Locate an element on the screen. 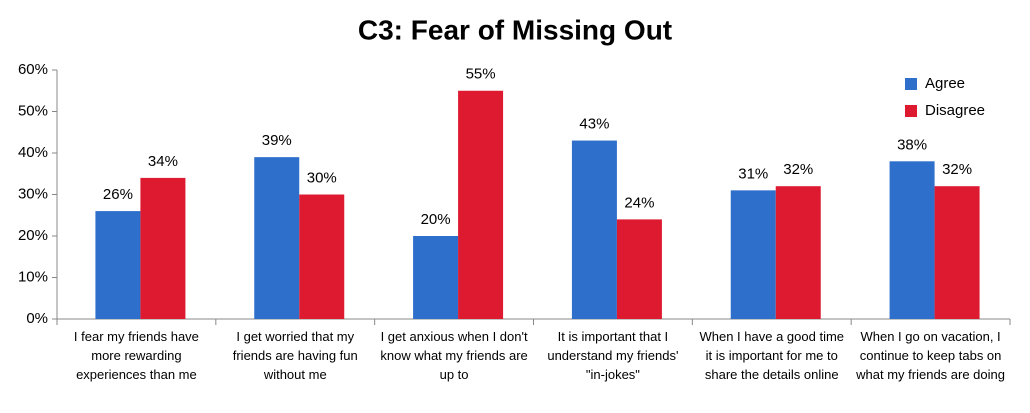 The width and height of the screenshot is (1030, 413). legend-label: Disagree is located at coordinates (955, 110).